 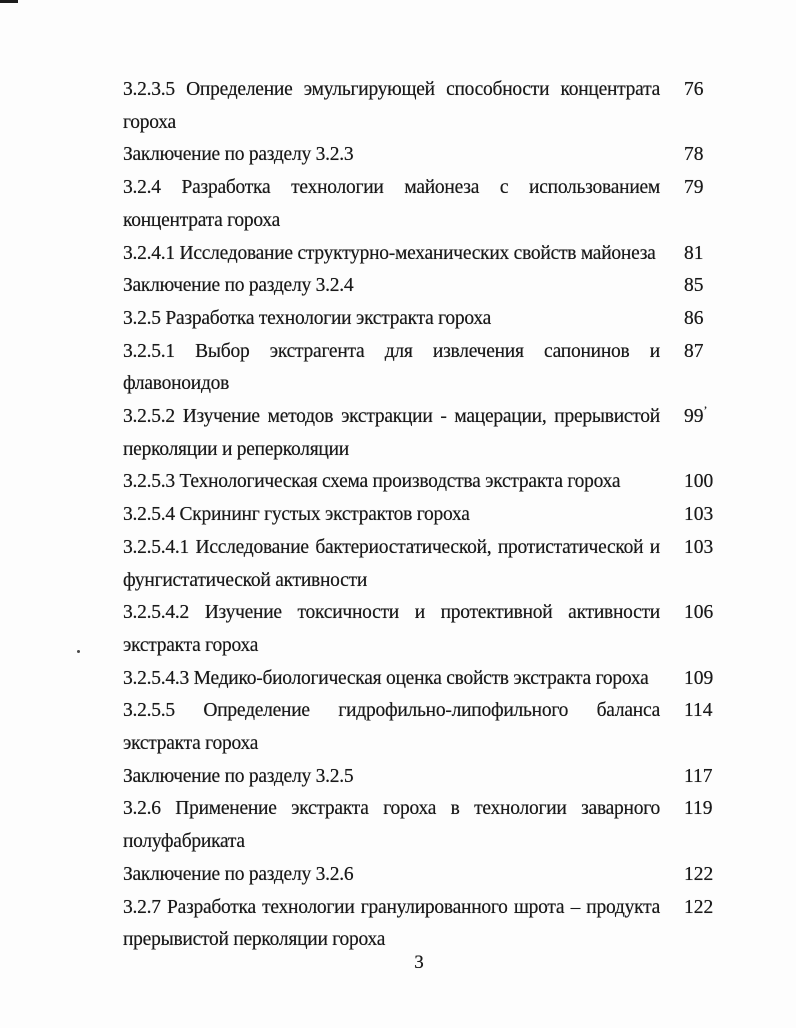 What do you see at coordinates (694, 318) in the screenshot?
I see `toc-entry-page: 86` at bounding box center [694, 318].